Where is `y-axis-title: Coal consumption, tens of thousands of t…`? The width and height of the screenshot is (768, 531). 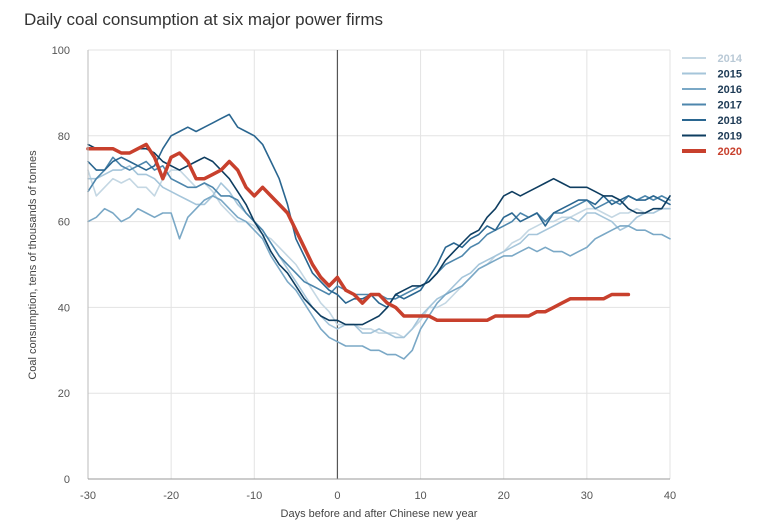 y-axis-title: Coal consumption, tens of thousands of t… is located at coordinates (33, 265).